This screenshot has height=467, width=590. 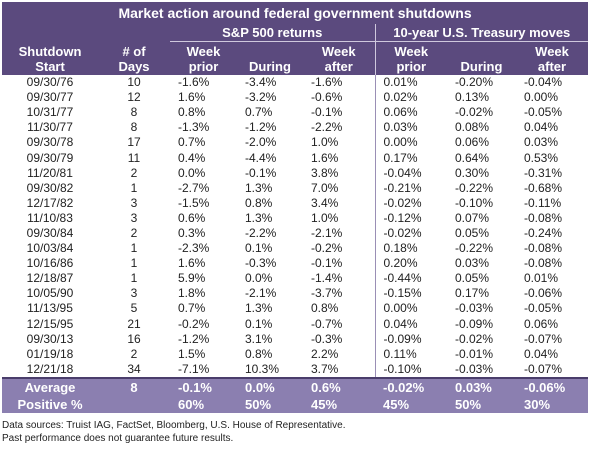 I want to click on table-cell: 3.7%, so click(x=325, y=368).